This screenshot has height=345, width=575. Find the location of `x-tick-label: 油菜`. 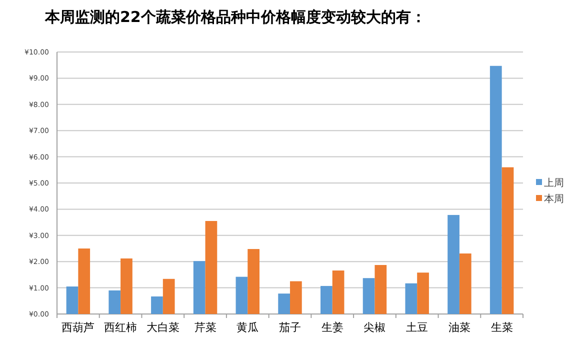

x-tick-label: 油菜 is located at coordinates (459, 327).